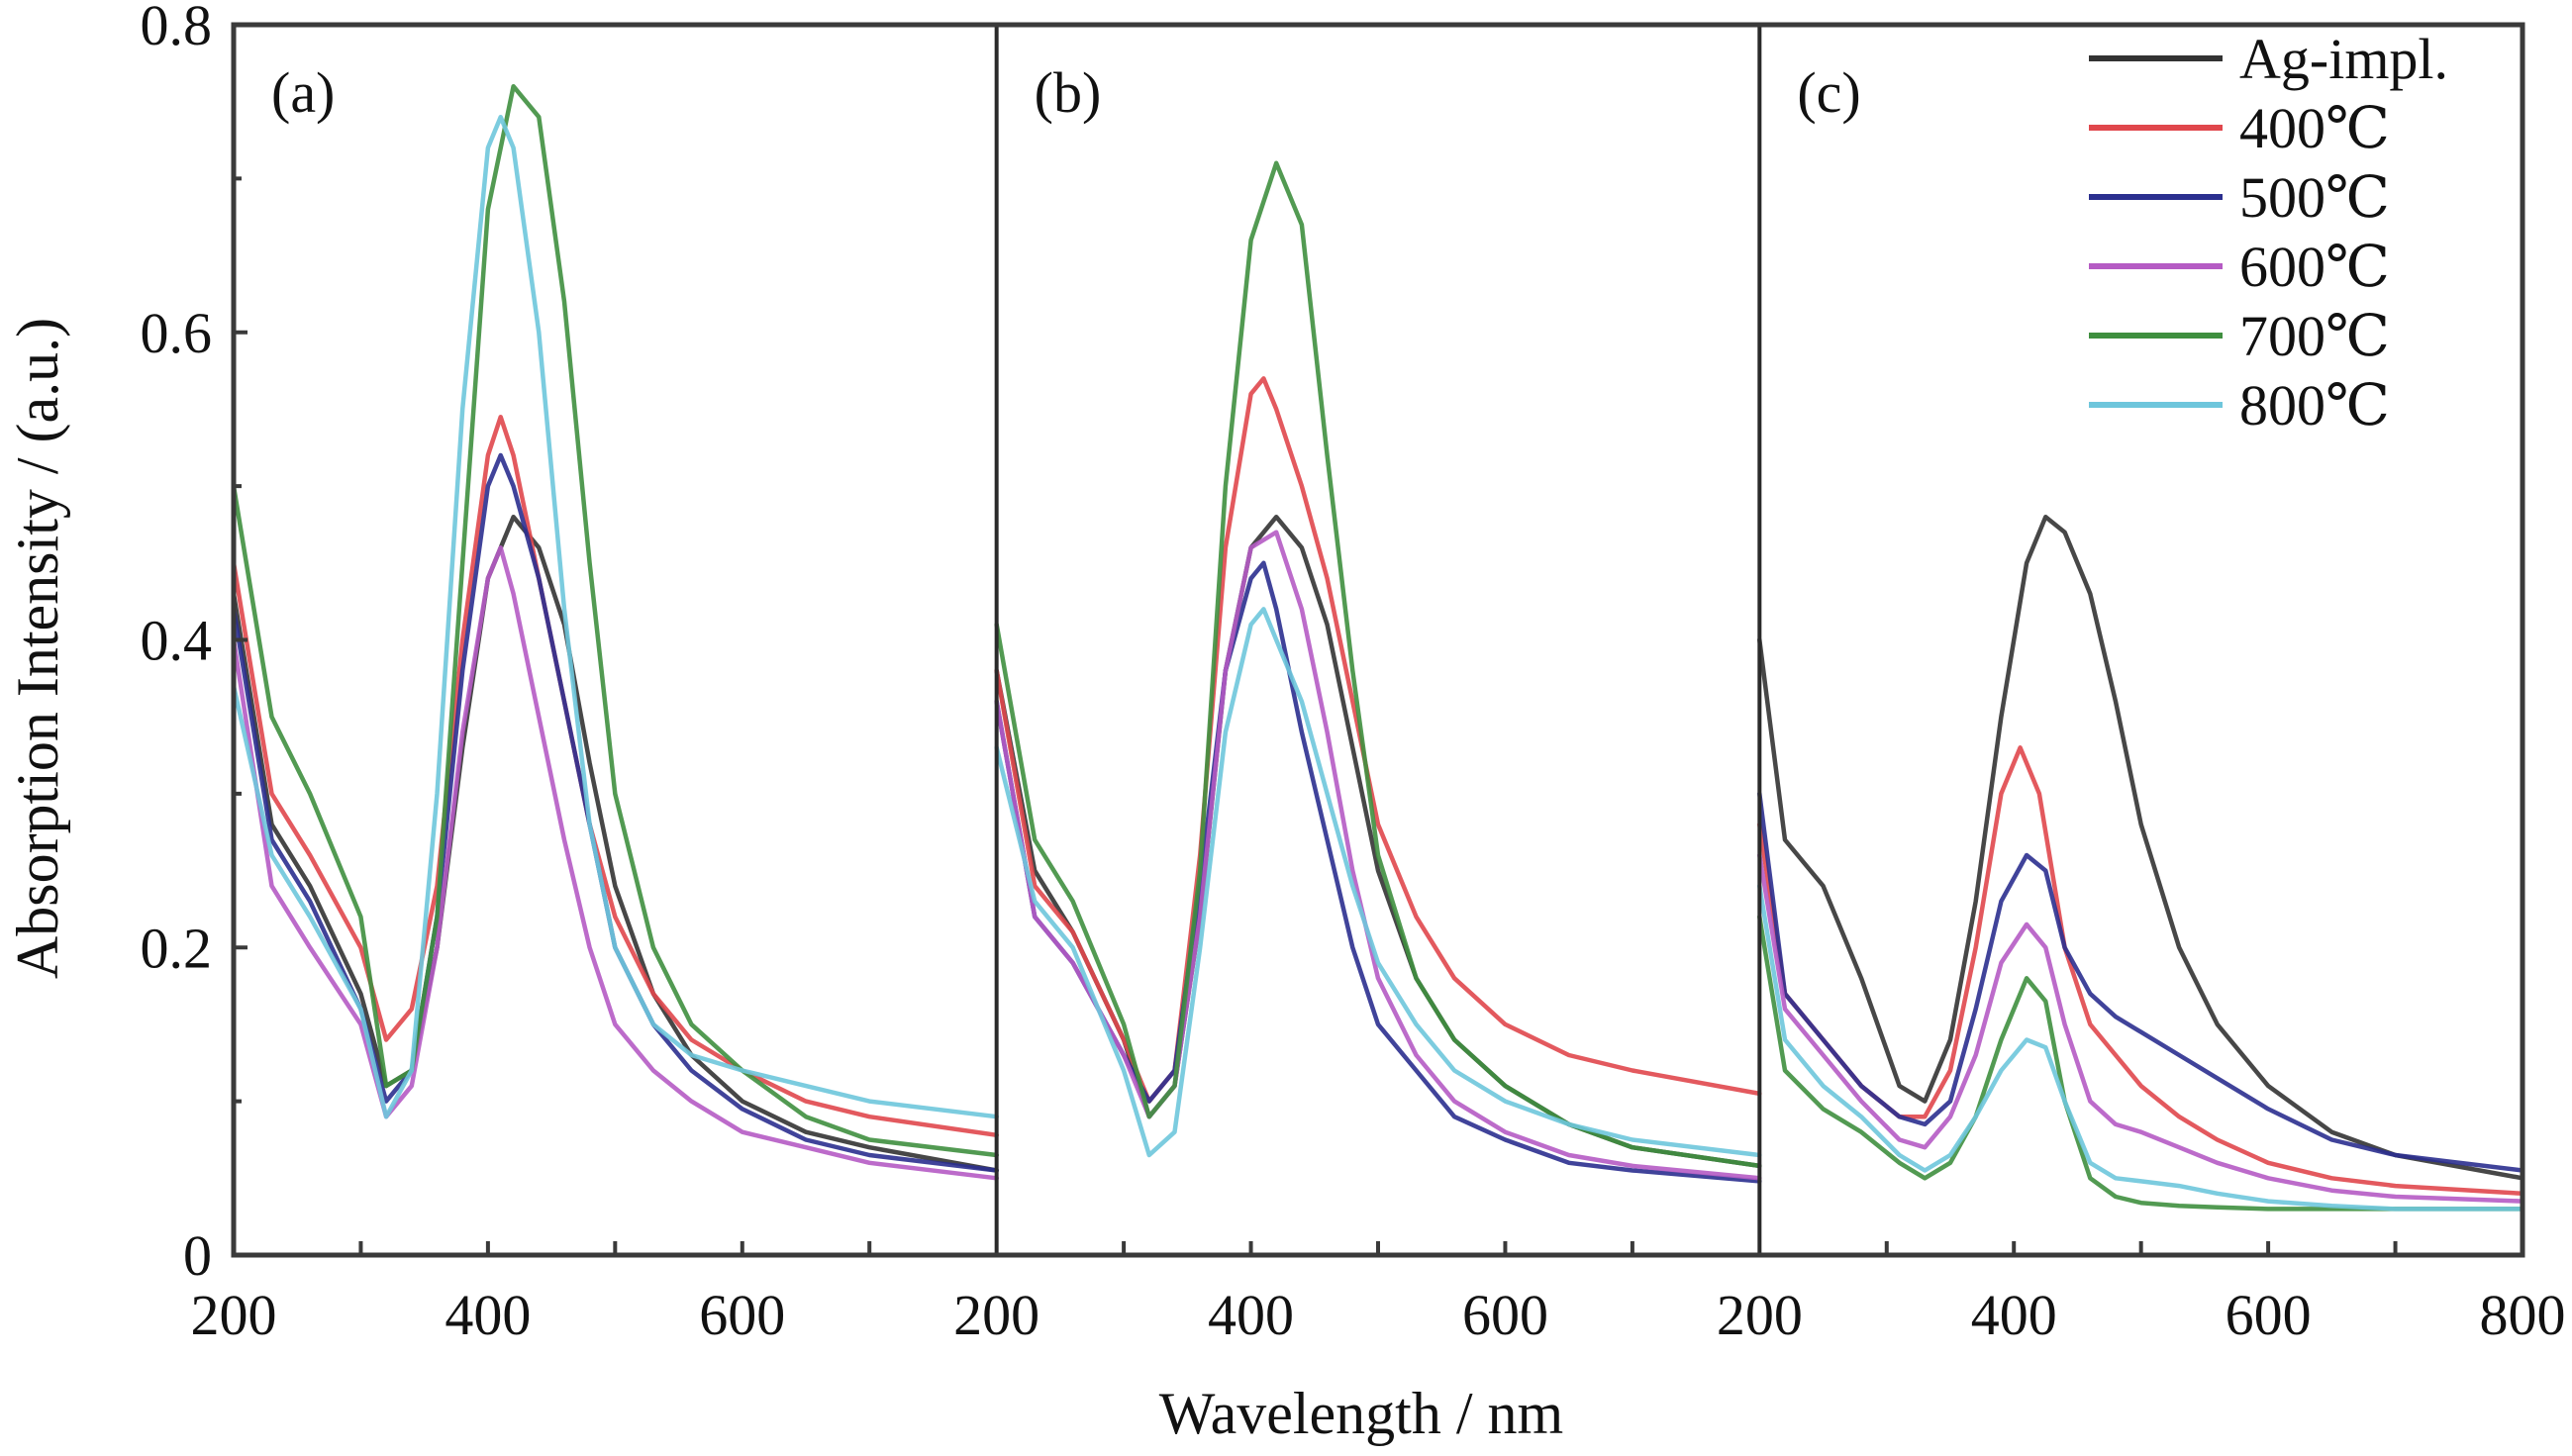 The width and height of the screenshot is (2572, 1456). I want to click on legend-label-600: 600℃, so click(2314, 267).